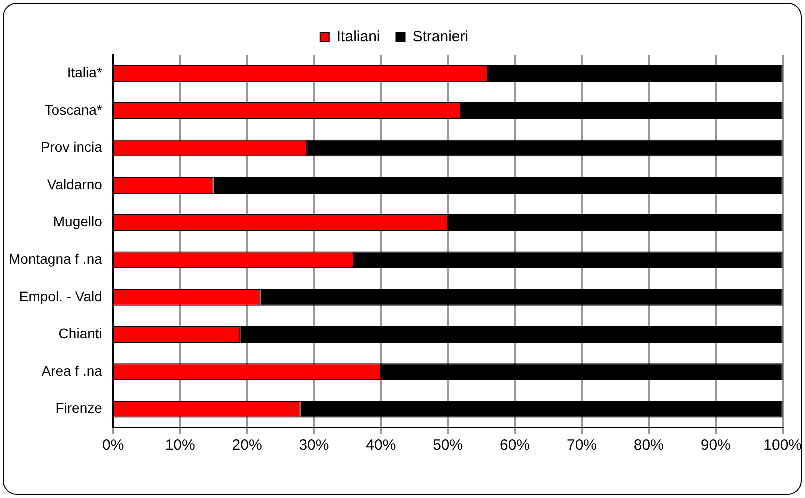 The image size is (805, 498). Describe the element at coordinates (71, 147) in the screenshot. I see `y-tick-label: Prov incia` at that location.